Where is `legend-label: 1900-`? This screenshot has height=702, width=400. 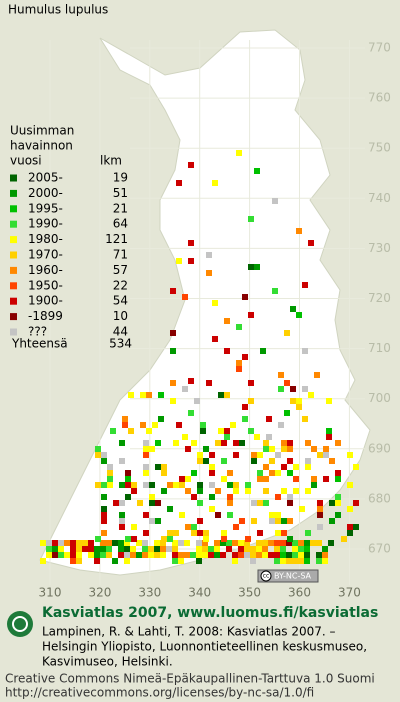
legend-label: 1900- is located at coordinates (45, 301).